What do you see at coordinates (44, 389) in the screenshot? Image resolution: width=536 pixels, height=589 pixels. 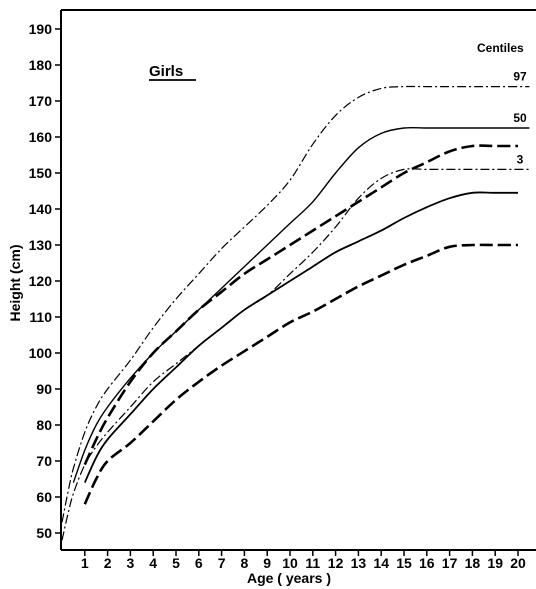 I see `y-tick-label: 90` at bounding box center [44, 389].